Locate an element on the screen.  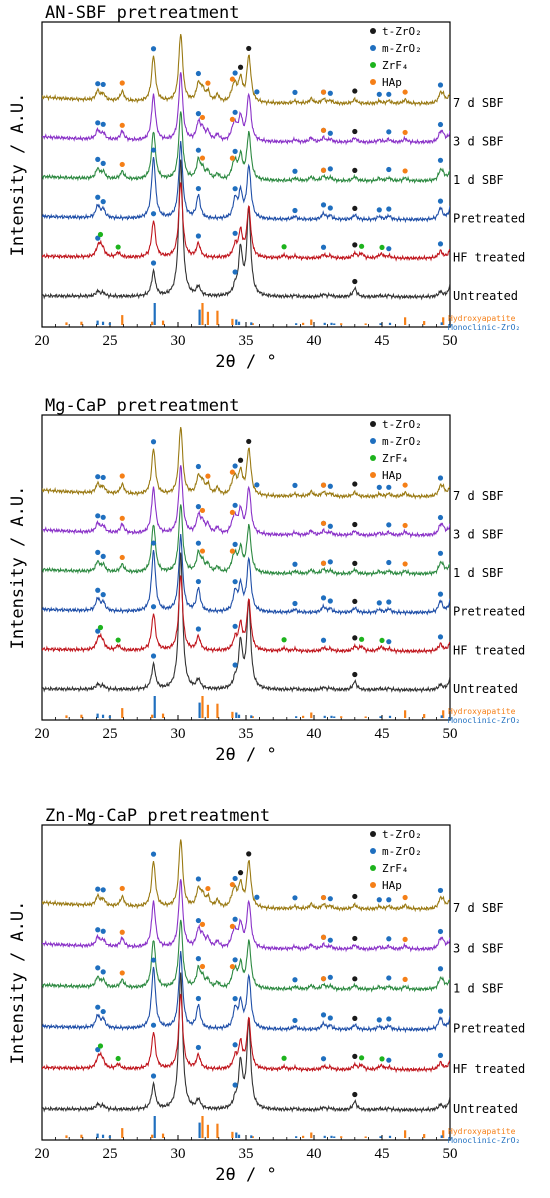
ref-label-mono: Monoclinic-ZrO₂ is located at coordinates (484, 1140).